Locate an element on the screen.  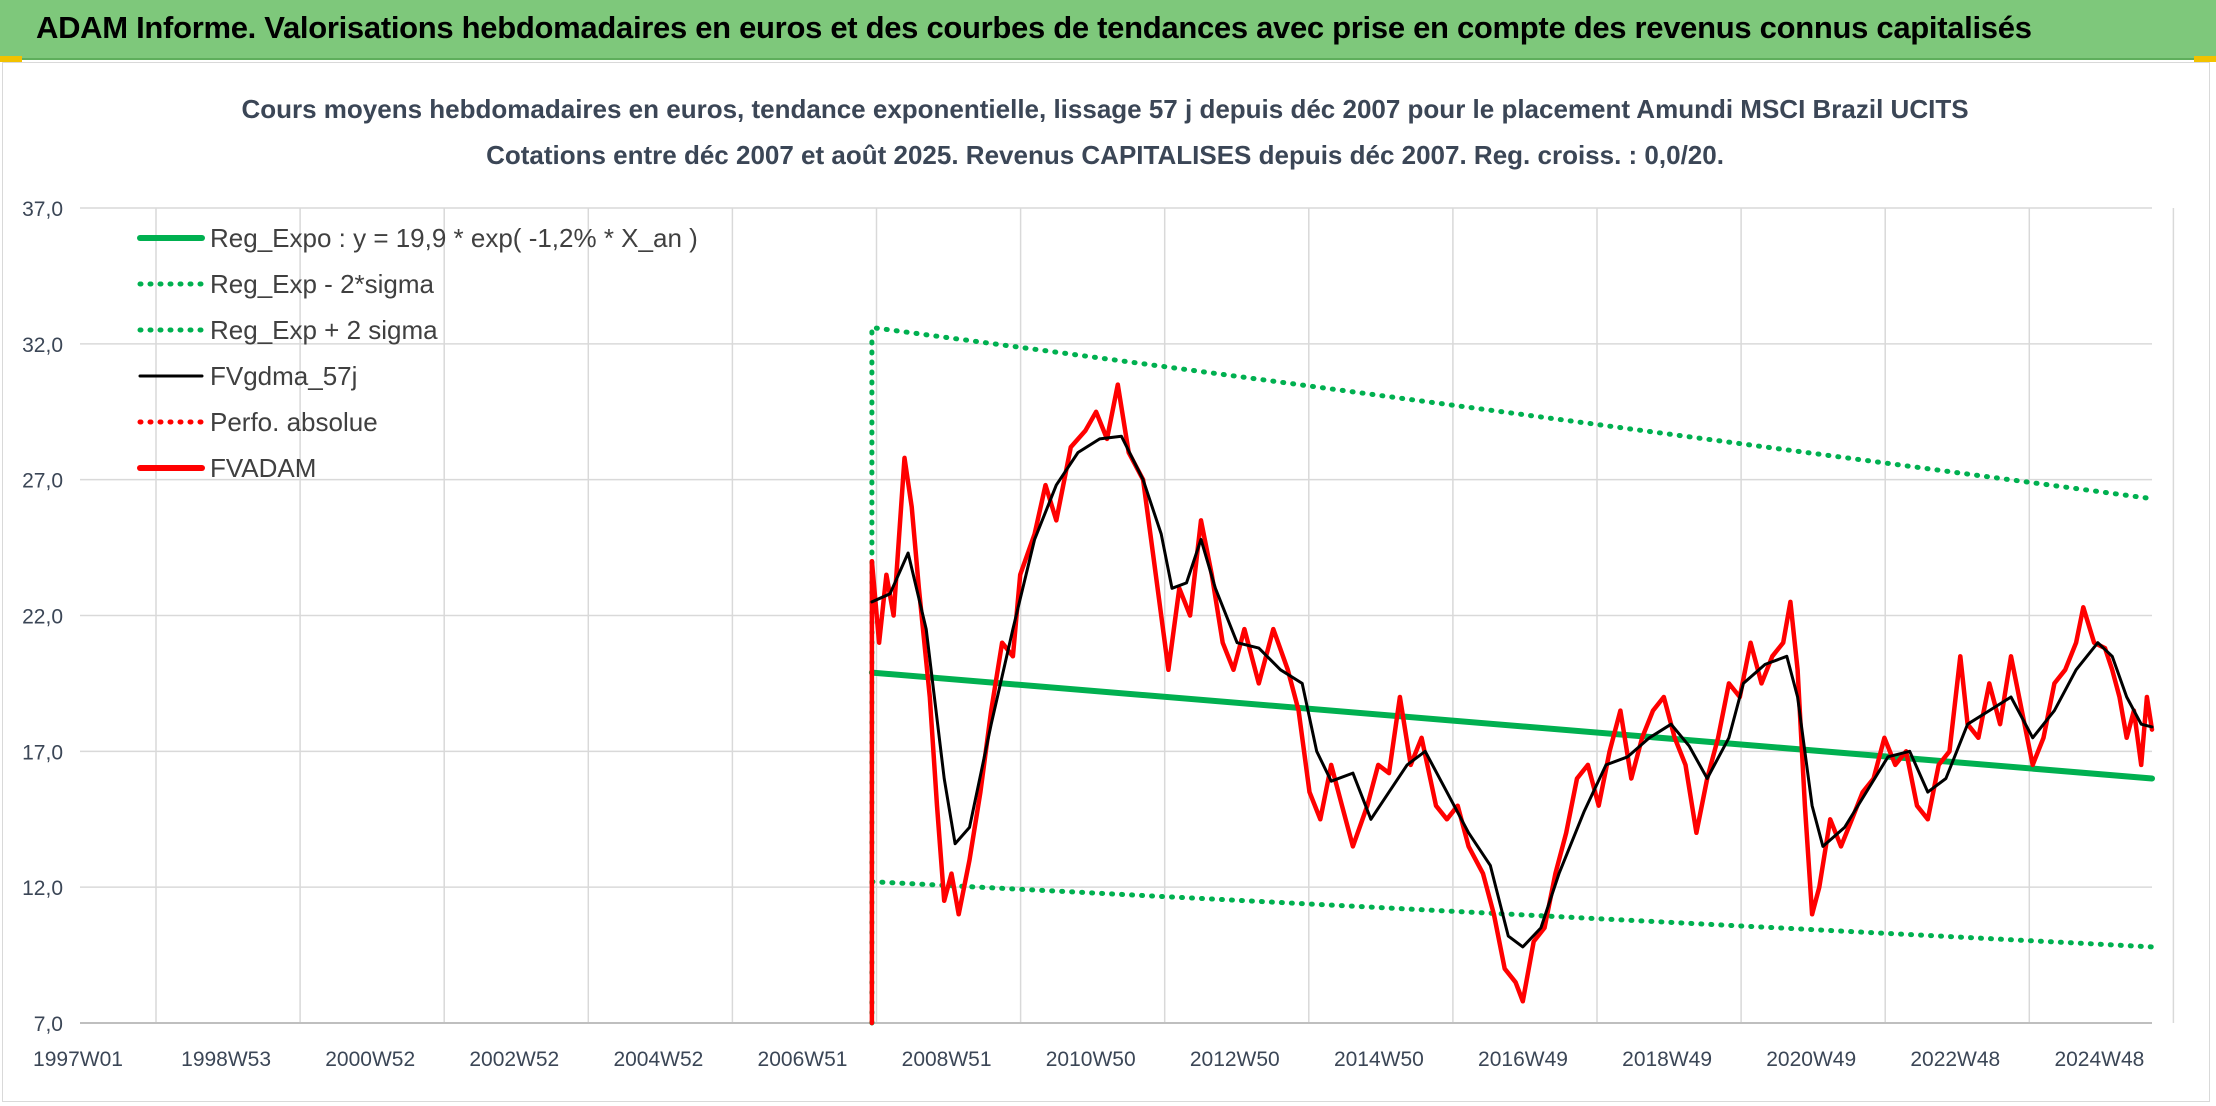
x-tick-label: 1998W53 is located at coordinates (226, 1059).